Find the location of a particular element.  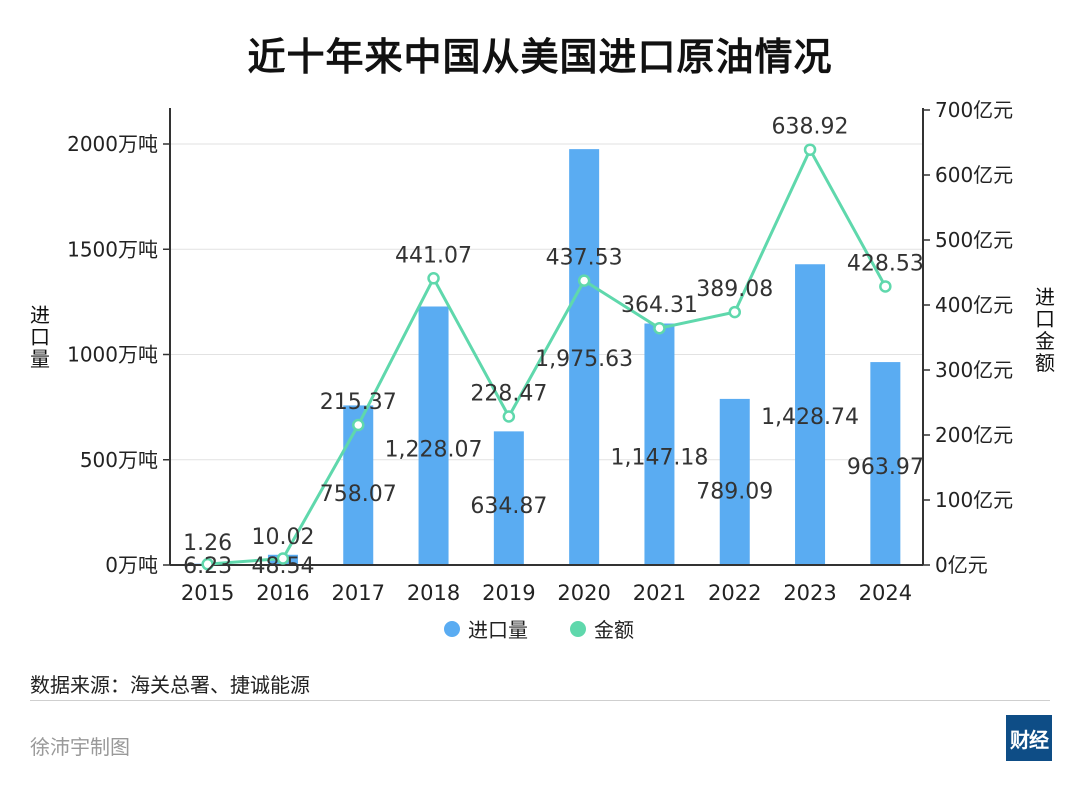

bar-value-label: 1,428.74 is located at coordinates (810, 417).